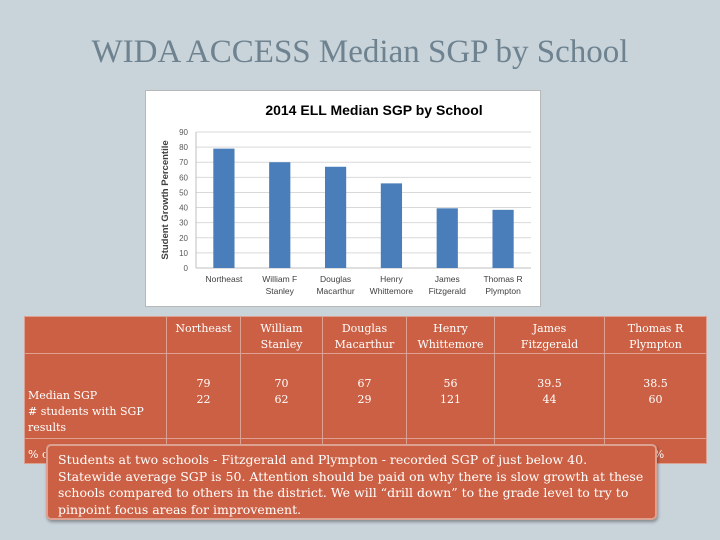 This screenshot has height=540, width=720. Describe the element at coordinates (335, 279) in the screenshot. I see `x-tick-label: Douglas` at that location.